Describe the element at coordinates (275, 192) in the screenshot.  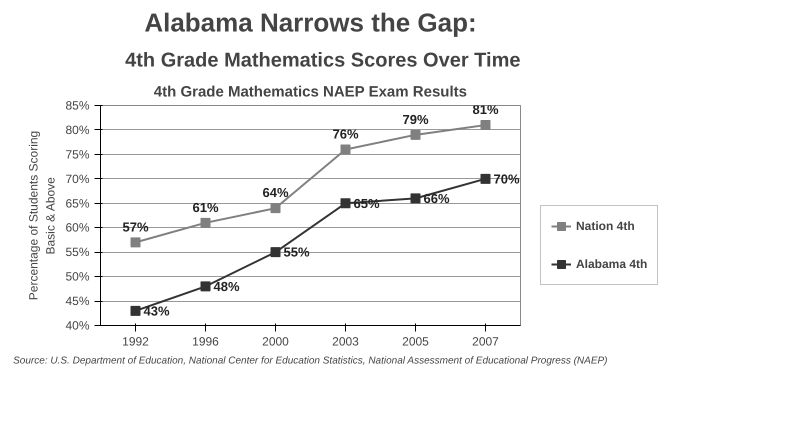
I see `data-label: 64%` at that location.